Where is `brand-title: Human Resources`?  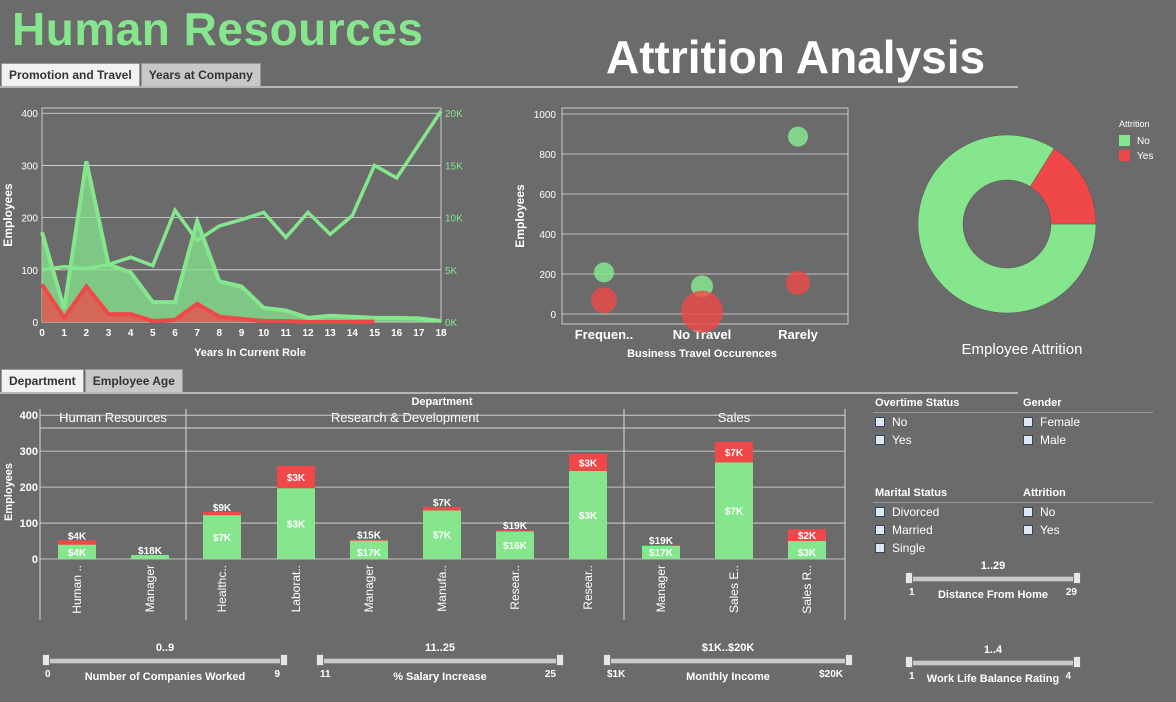 brand-title: Human Resources is located at coordinates (218, 29).